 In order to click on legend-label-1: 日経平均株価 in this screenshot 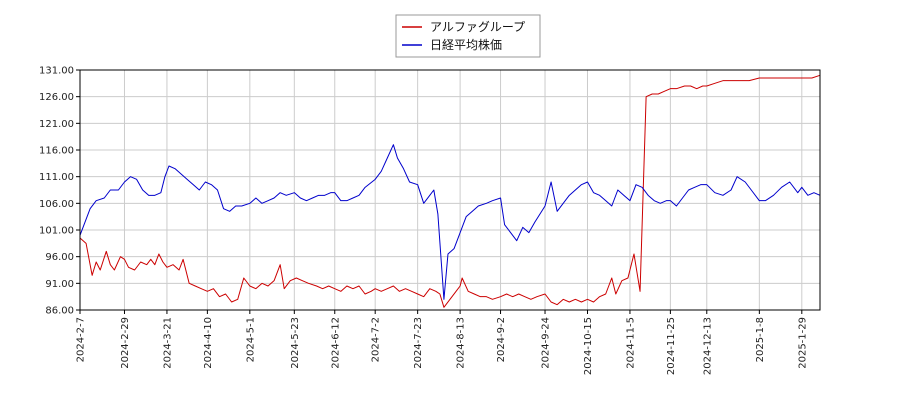, I will do `click(466, 44)`.